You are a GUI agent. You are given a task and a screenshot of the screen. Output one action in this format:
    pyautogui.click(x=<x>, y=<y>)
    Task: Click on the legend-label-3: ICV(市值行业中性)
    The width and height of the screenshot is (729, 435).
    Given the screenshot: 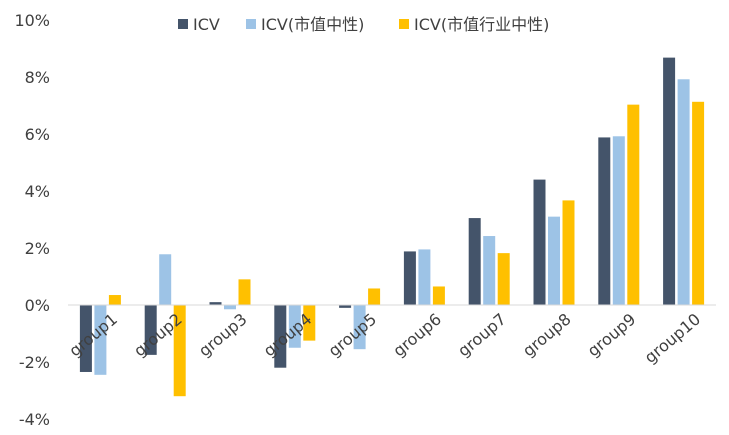 What is the action you would take?
    pyautogui.click(x=481, y=24)
    